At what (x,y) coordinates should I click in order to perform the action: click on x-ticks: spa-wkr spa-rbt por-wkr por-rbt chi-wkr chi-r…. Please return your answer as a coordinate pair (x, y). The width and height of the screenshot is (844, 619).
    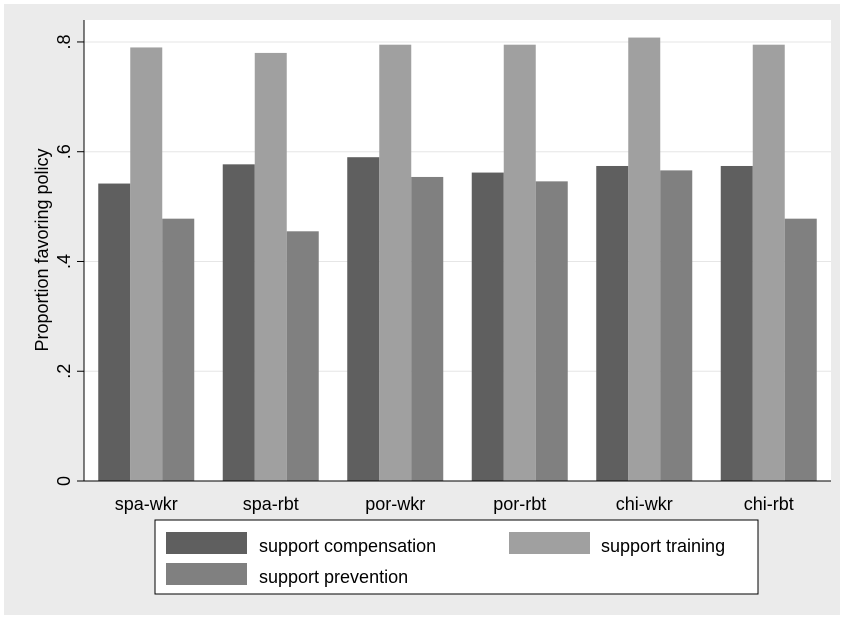
    Looking at the image, I should click on (454, 504).